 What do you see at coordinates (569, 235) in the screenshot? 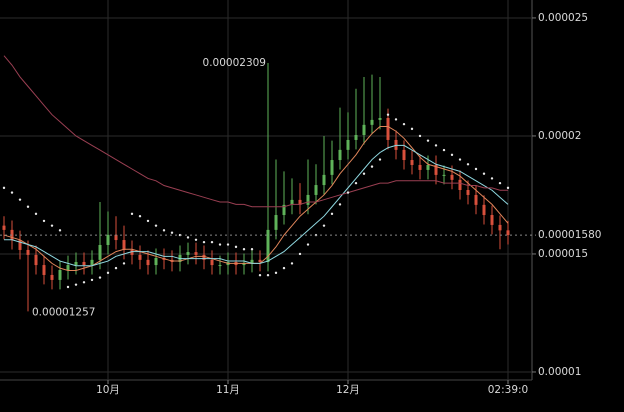
I see `price-label: 0.00001580` at bounding box center [569, 235].